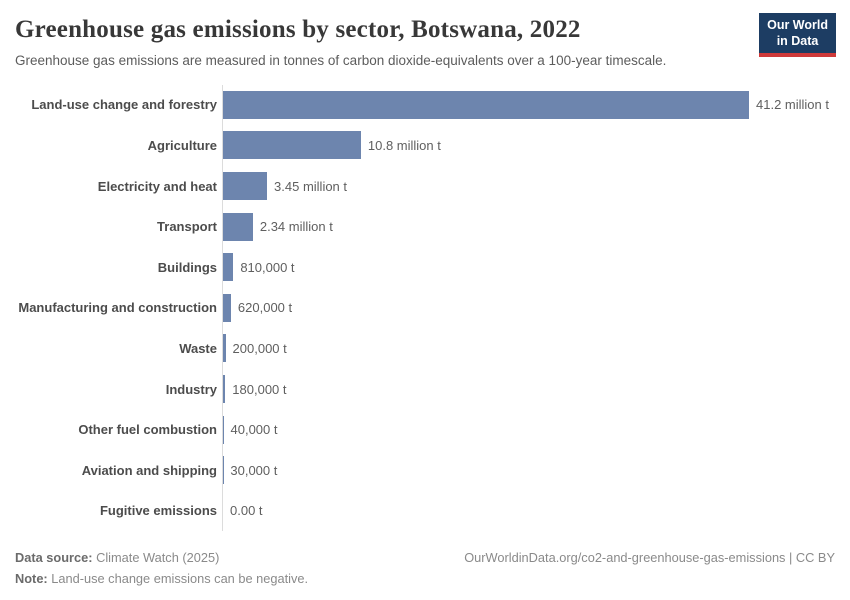  Describe the element at coordinates (528, 226) in the screenshot. I see `plot-area: 2.34 million t` at that location.